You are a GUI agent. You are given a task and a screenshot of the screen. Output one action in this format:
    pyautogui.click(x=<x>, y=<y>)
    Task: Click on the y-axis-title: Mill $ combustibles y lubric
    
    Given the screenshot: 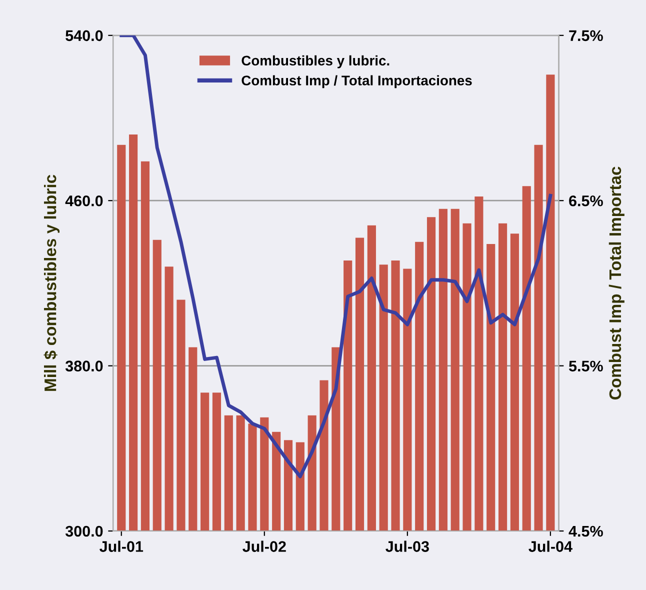 What is the action you would take?
    pyautogui.click(x=52, y=282)
    